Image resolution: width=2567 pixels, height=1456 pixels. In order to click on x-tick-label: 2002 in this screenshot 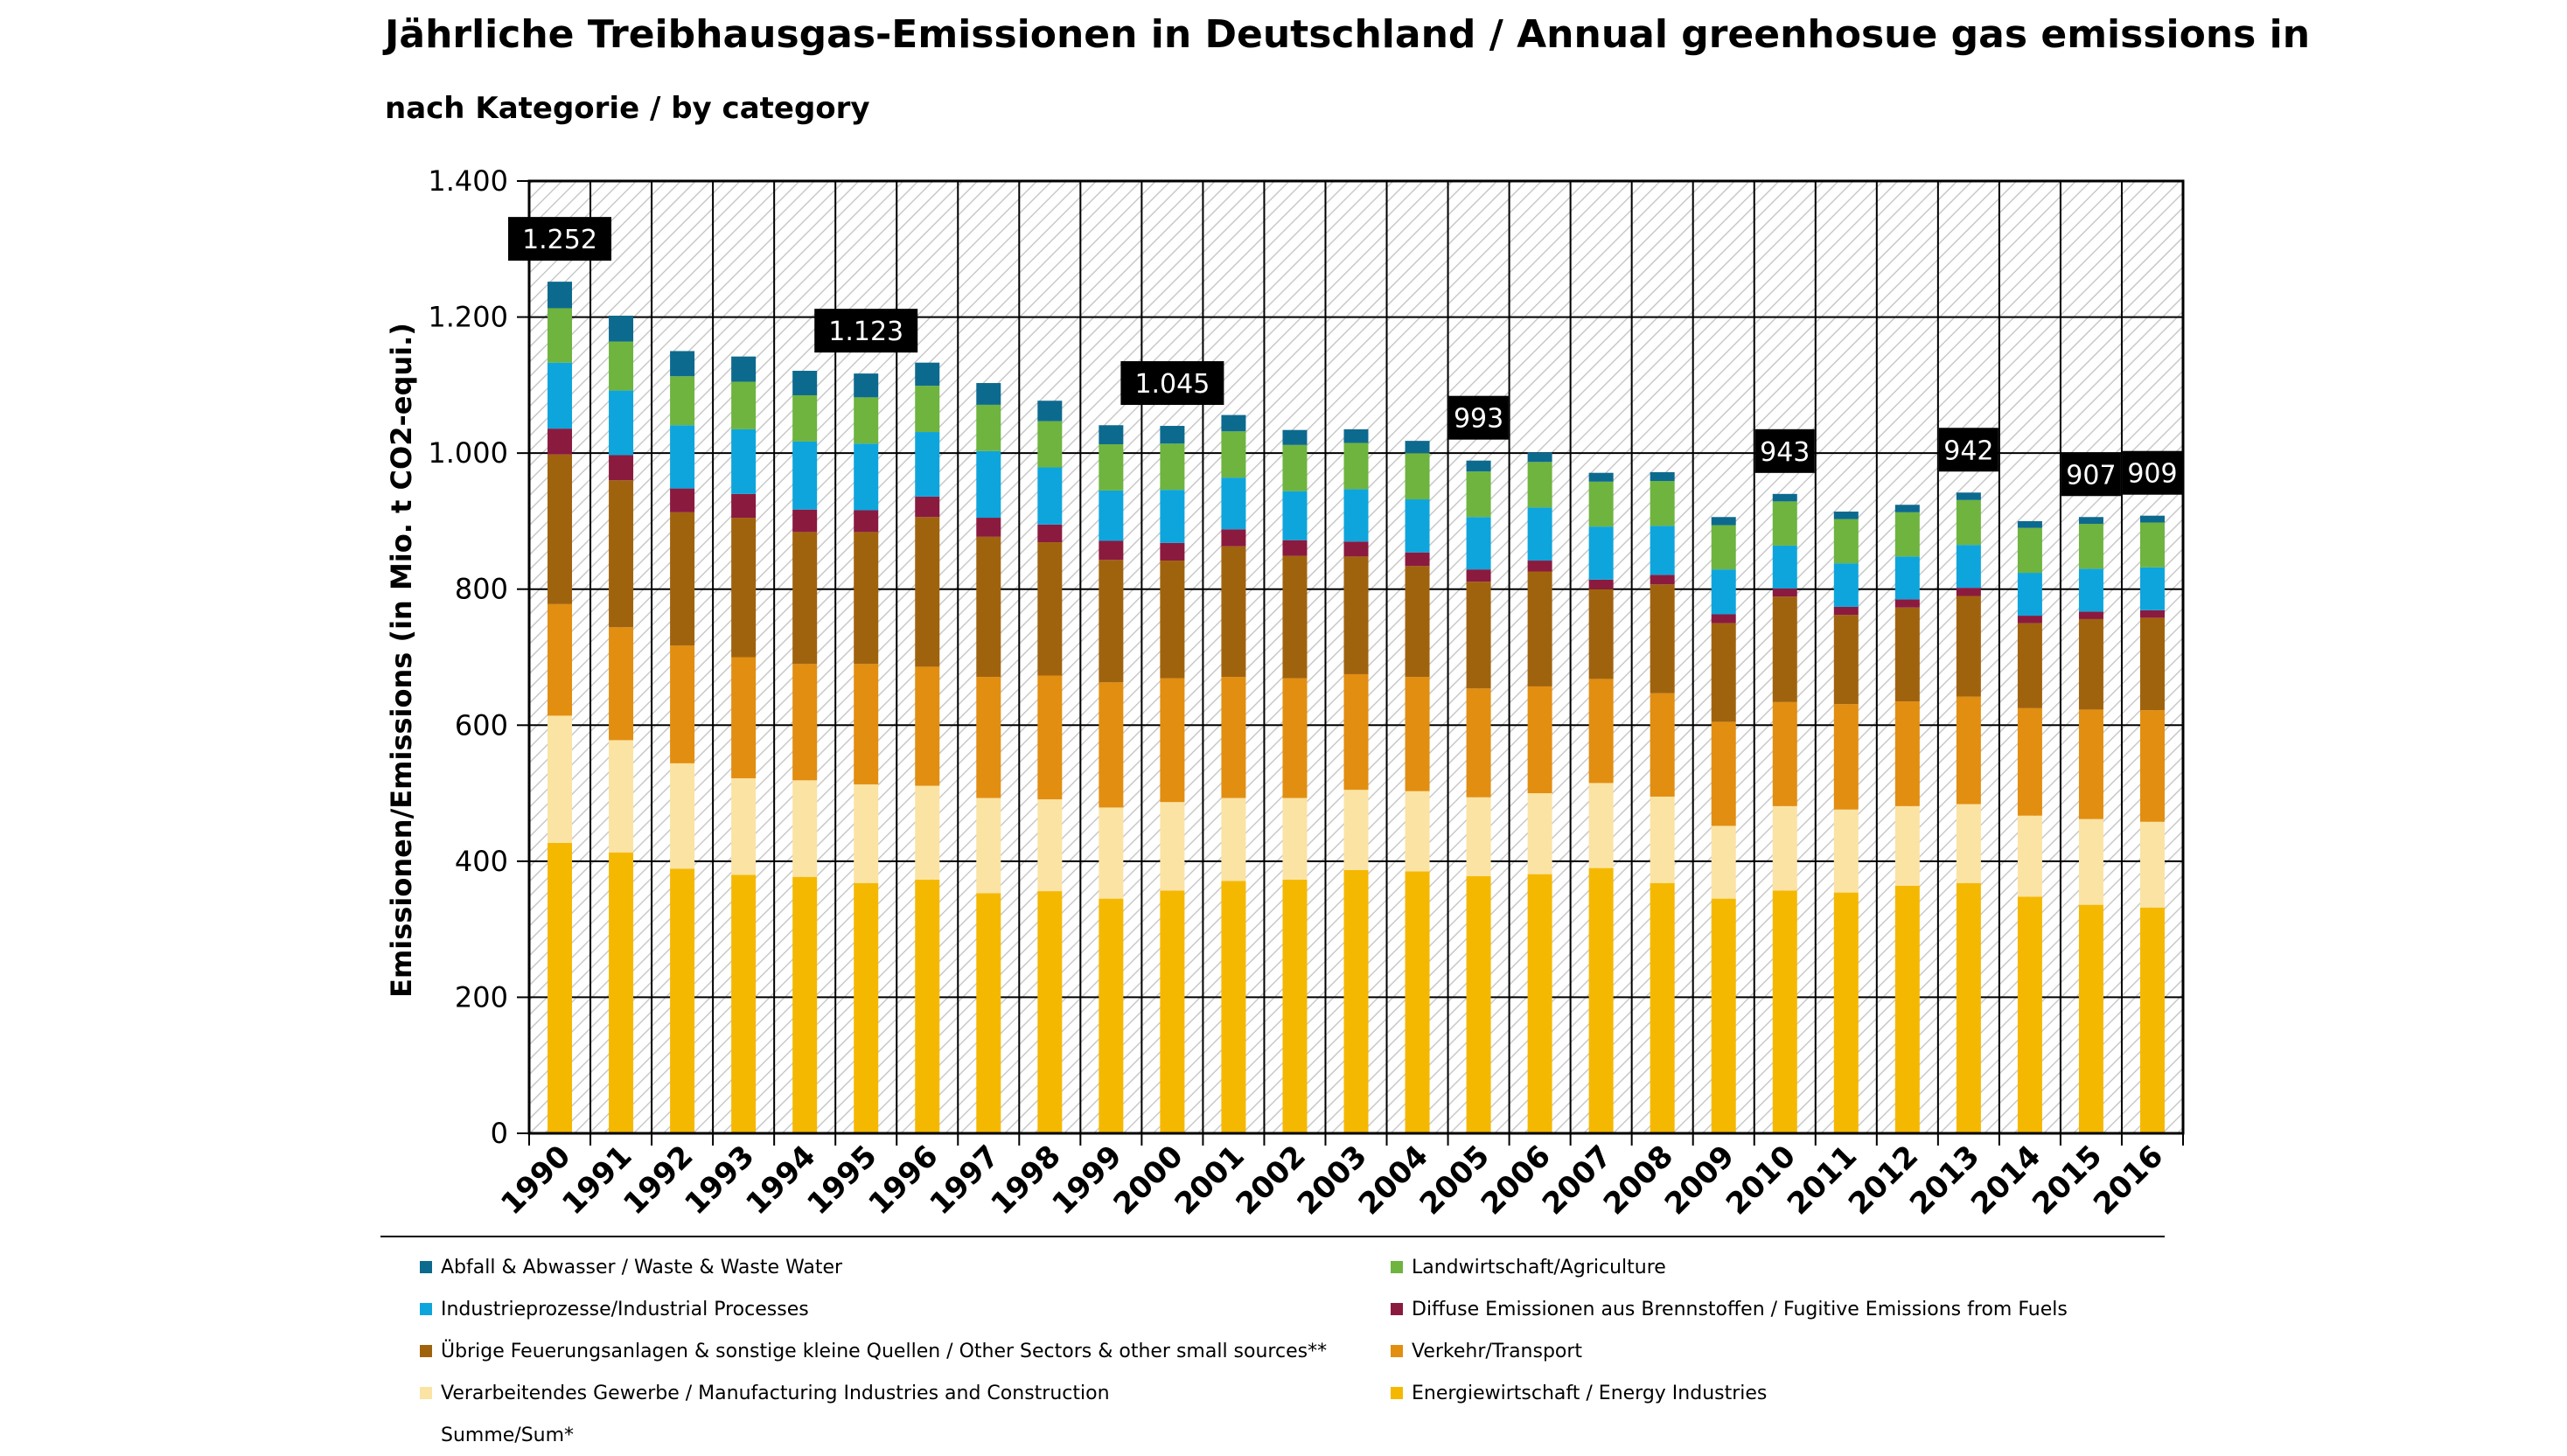, I will do `click(1272, 1180)`.